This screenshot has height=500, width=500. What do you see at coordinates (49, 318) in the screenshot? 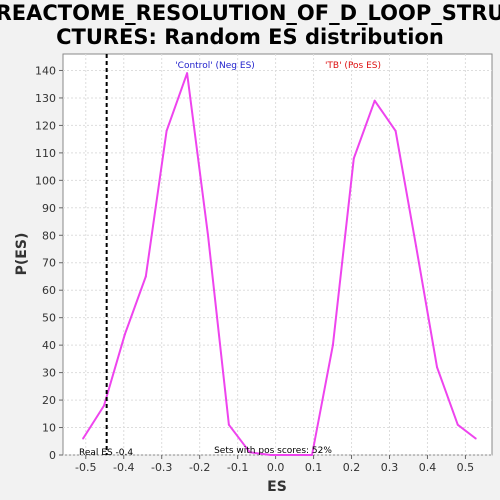
I see `y-tick-label: 50` at bounding box center [49, 318].